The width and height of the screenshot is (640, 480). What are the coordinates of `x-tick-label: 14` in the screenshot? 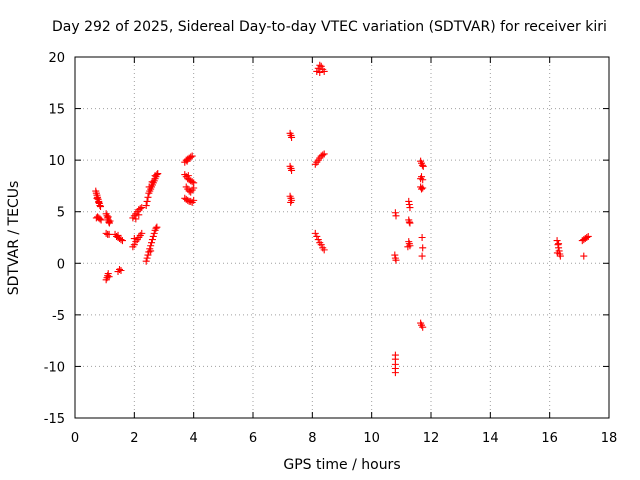 It's located at (490, 438).